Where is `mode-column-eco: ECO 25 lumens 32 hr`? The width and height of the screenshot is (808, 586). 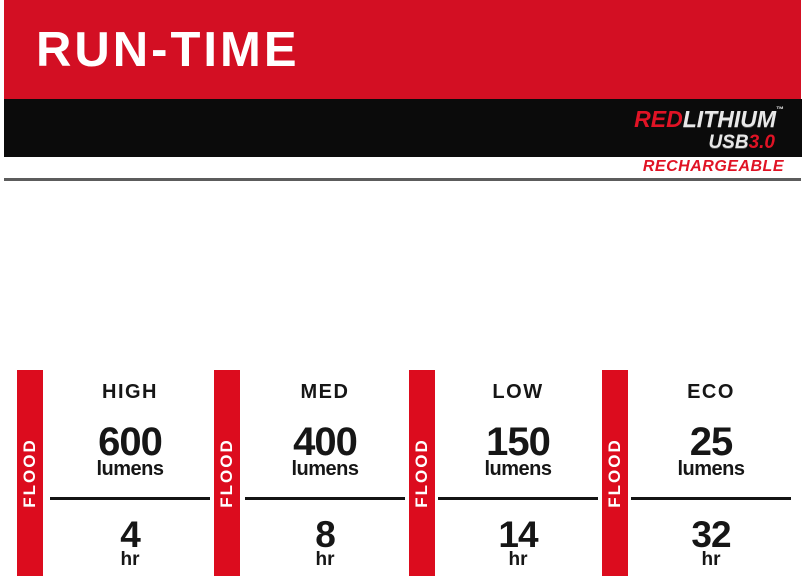
mode-column-eco: ECO 25 lumens 32 hr is located at coordinates (711, 476).